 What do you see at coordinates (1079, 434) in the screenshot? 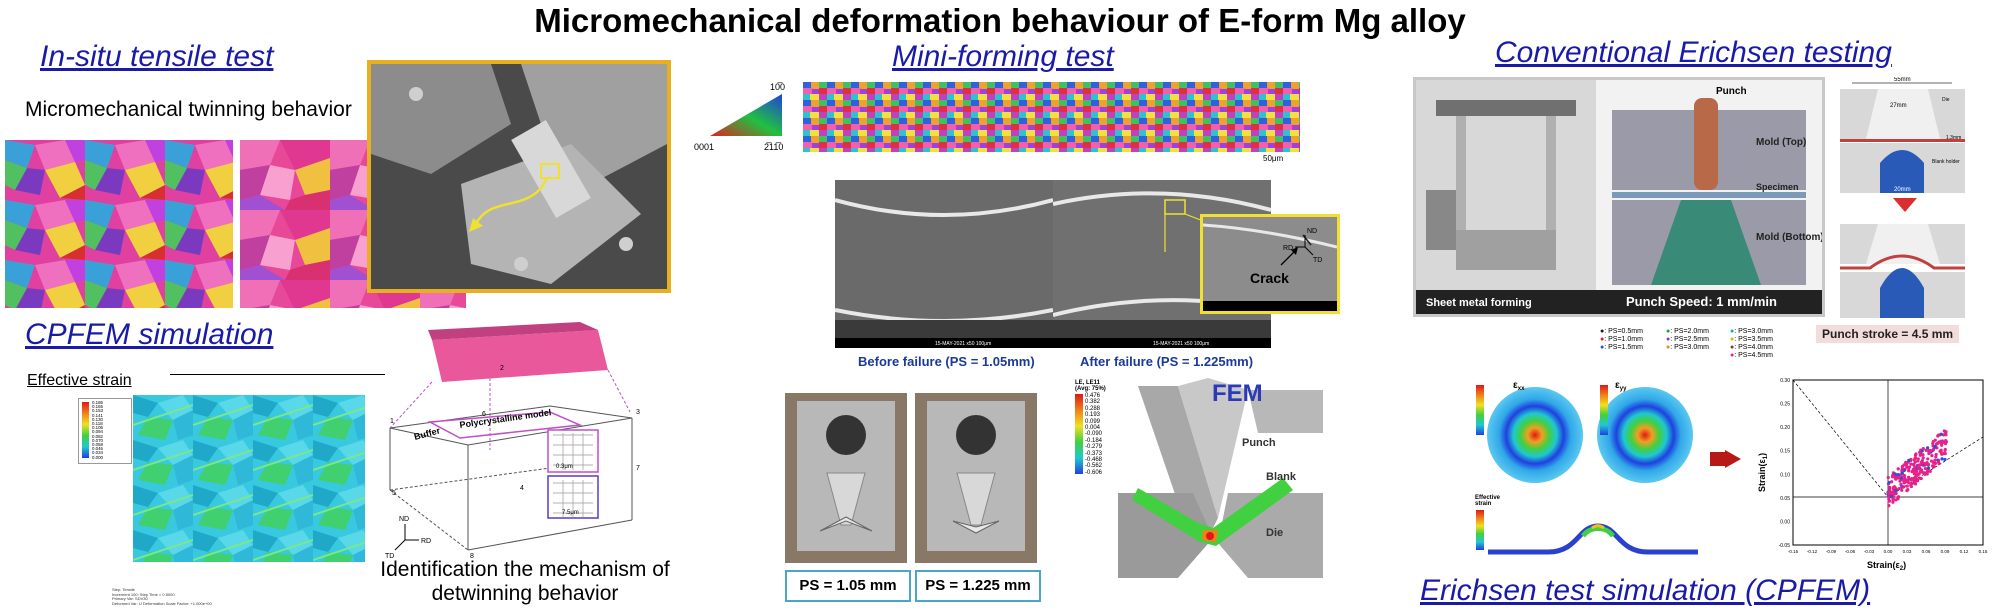
I see `le-colorbar` at bounding box center [1079, 434].